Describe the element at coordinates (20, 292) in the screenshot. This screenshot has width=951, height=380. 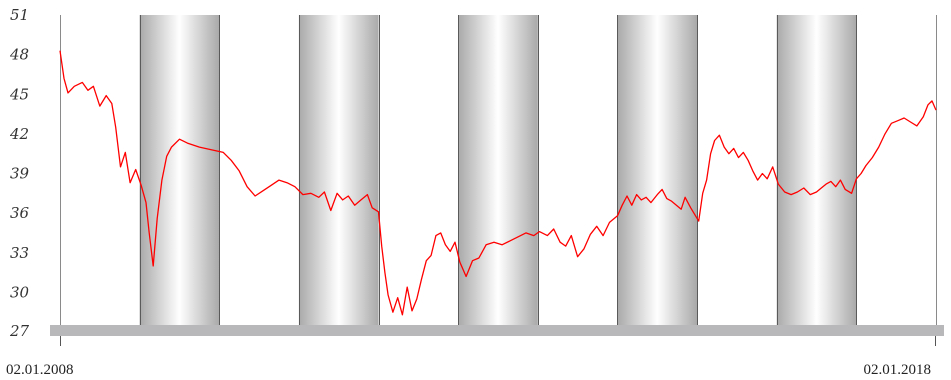
I see `y-tick-label: 30` at that location.